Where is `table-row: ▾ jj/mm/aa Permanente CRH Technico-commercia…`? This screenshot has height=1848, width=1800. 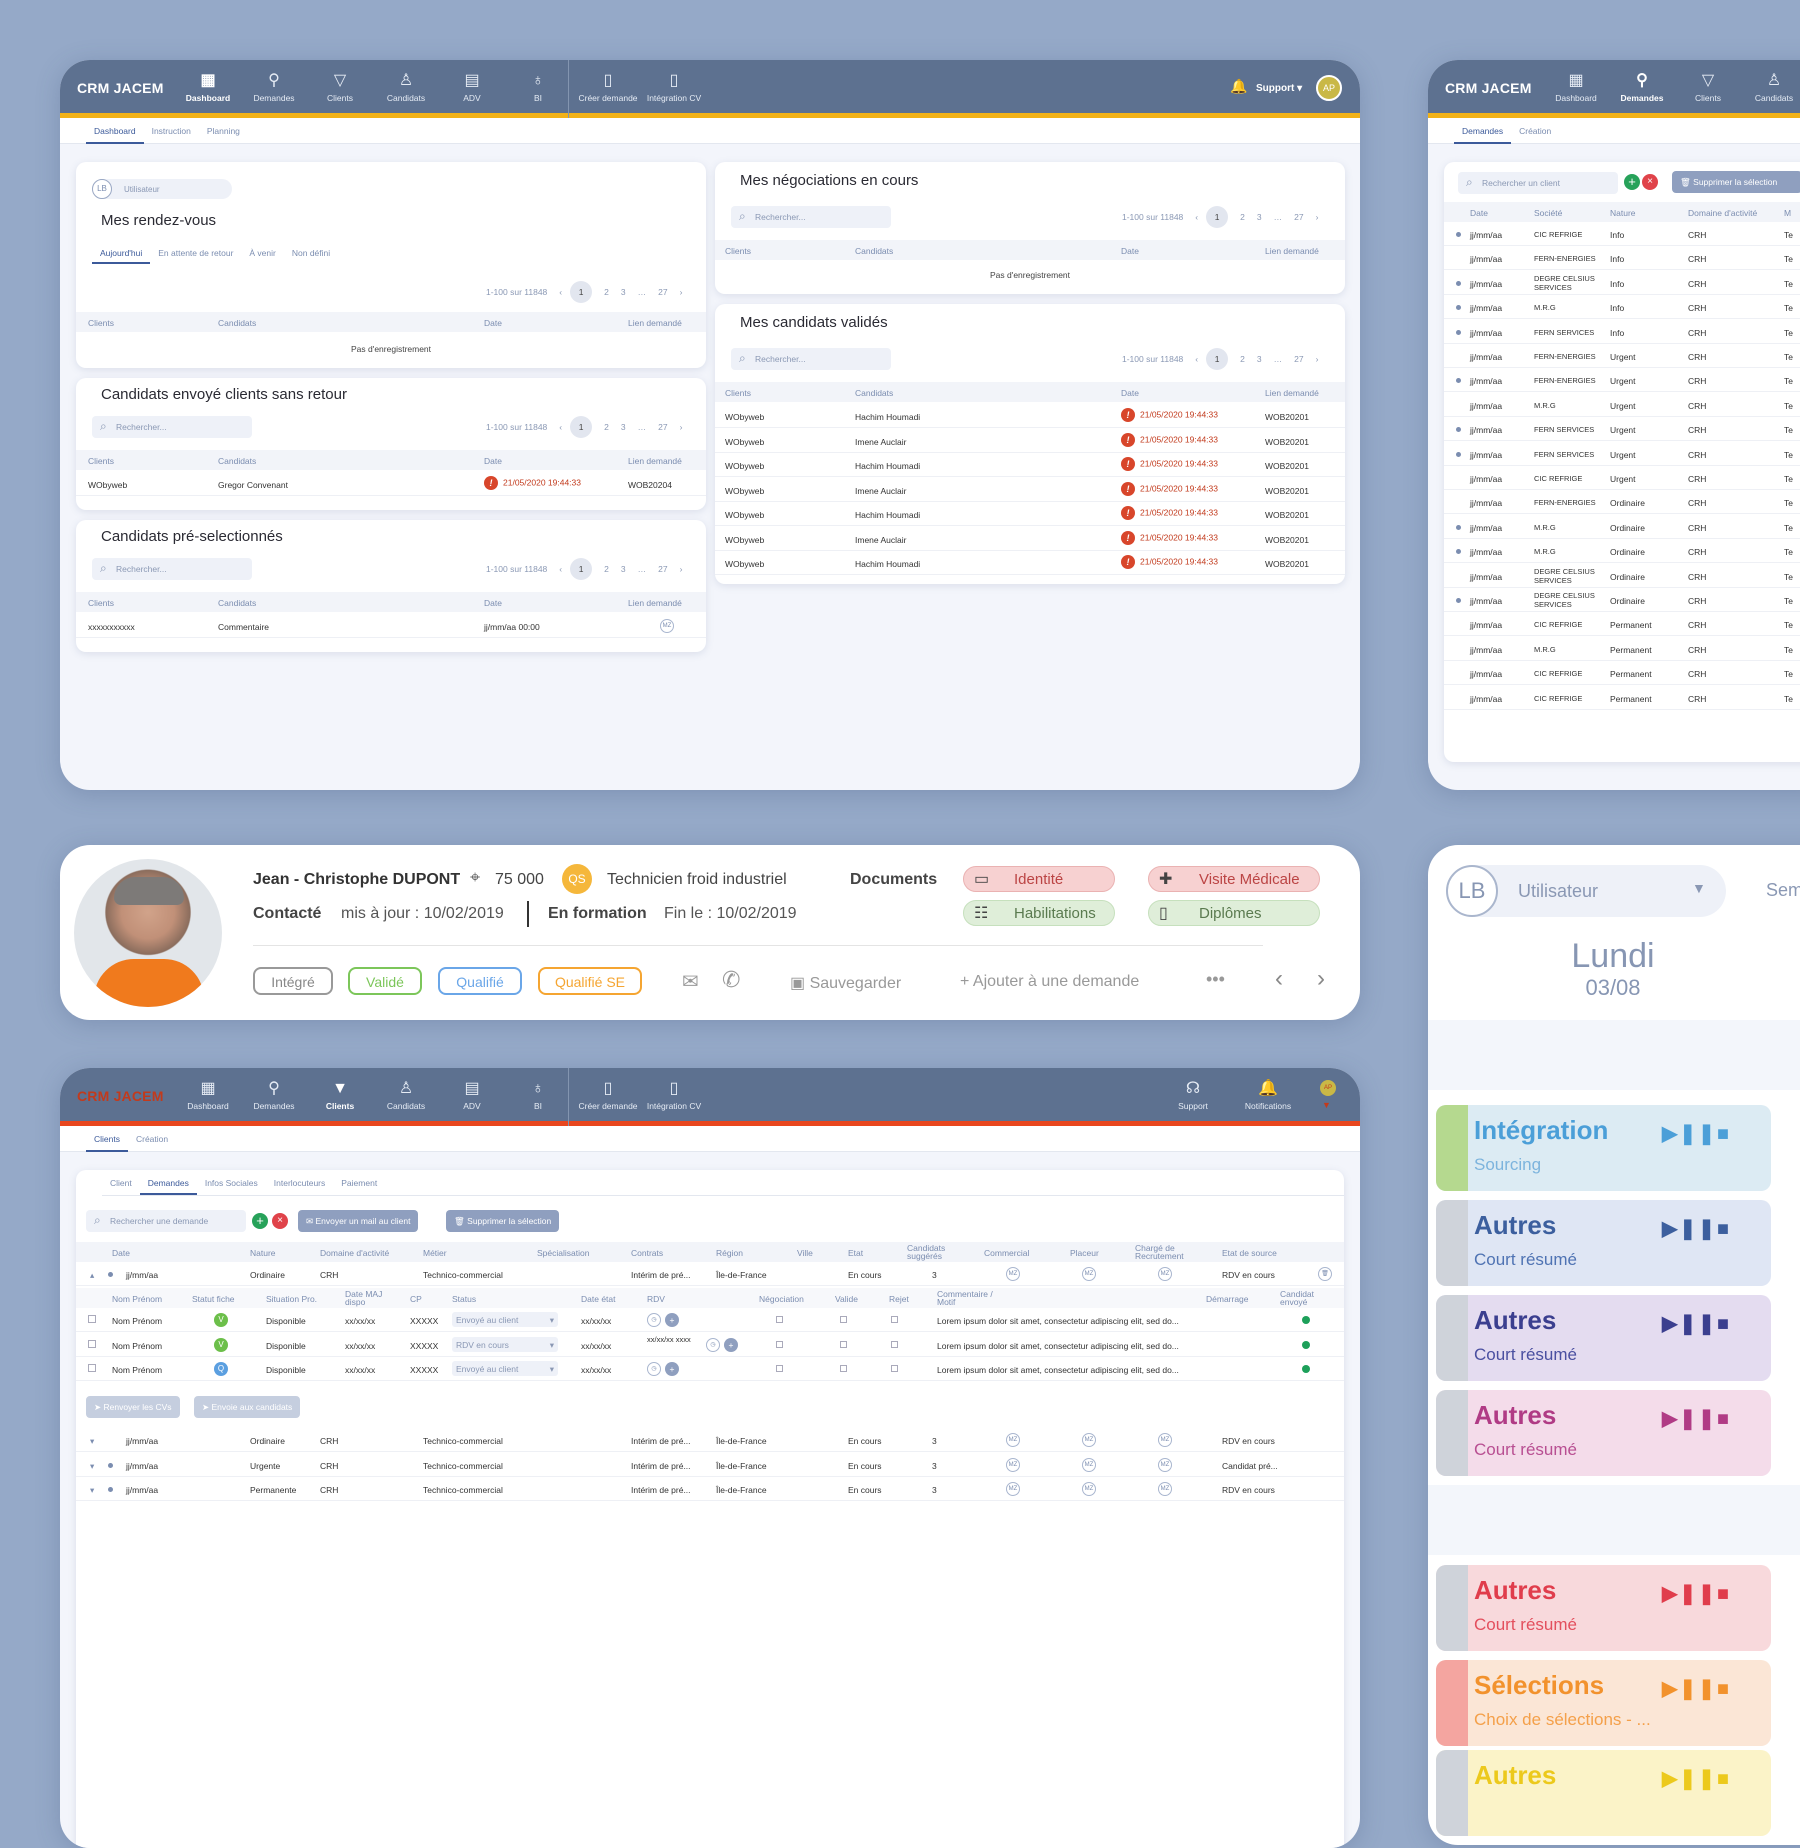
table-row: ▾ jj/mm/aa Permanente CRH Technico-commercia… is located at coordinates (710, 1489).